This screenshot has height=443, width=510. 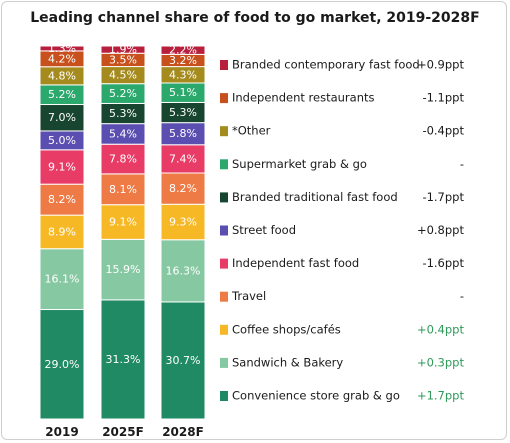 I want to click on legend-label: Independent fast food, so click(x=295, y=263).